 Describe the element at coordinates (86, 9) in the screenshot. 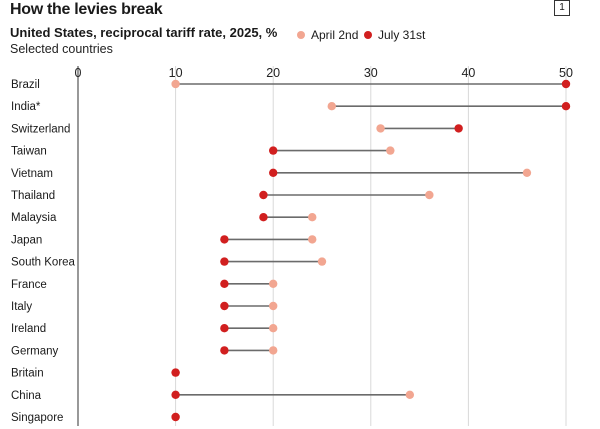

I see `page-title: How the levies break` at that location.